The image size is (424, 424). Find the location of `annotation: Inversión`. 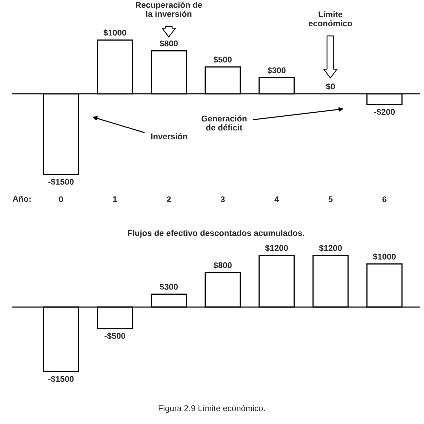

annotation: Inversión is located at coordinates (169, 136).